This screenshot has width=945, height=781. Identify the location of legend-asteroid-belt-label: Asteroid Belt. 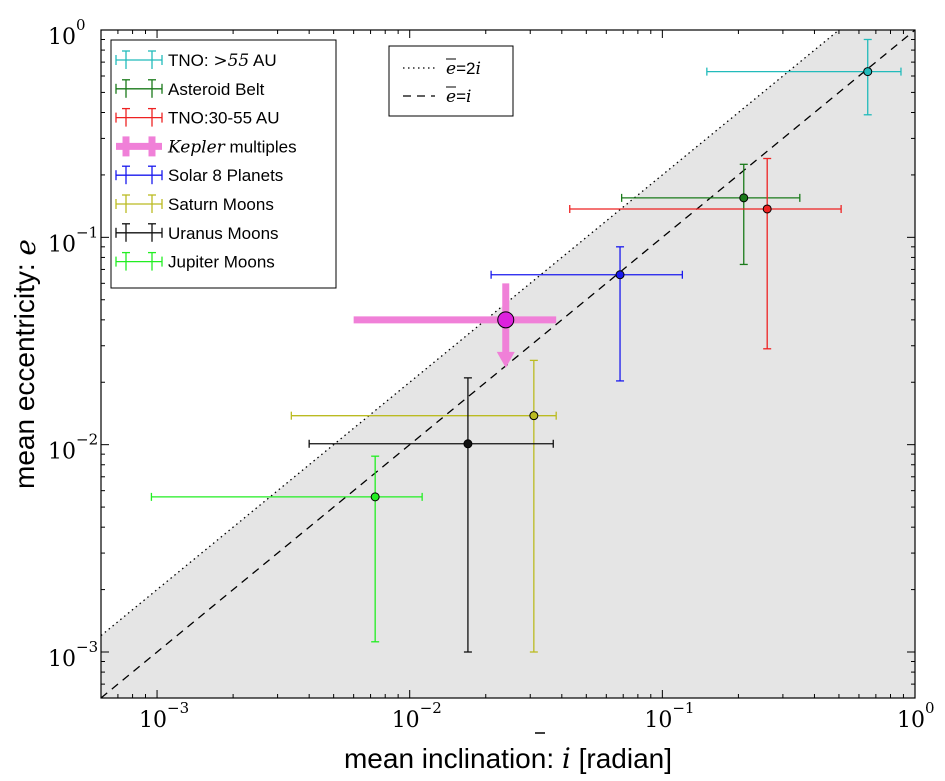
(216, 89).